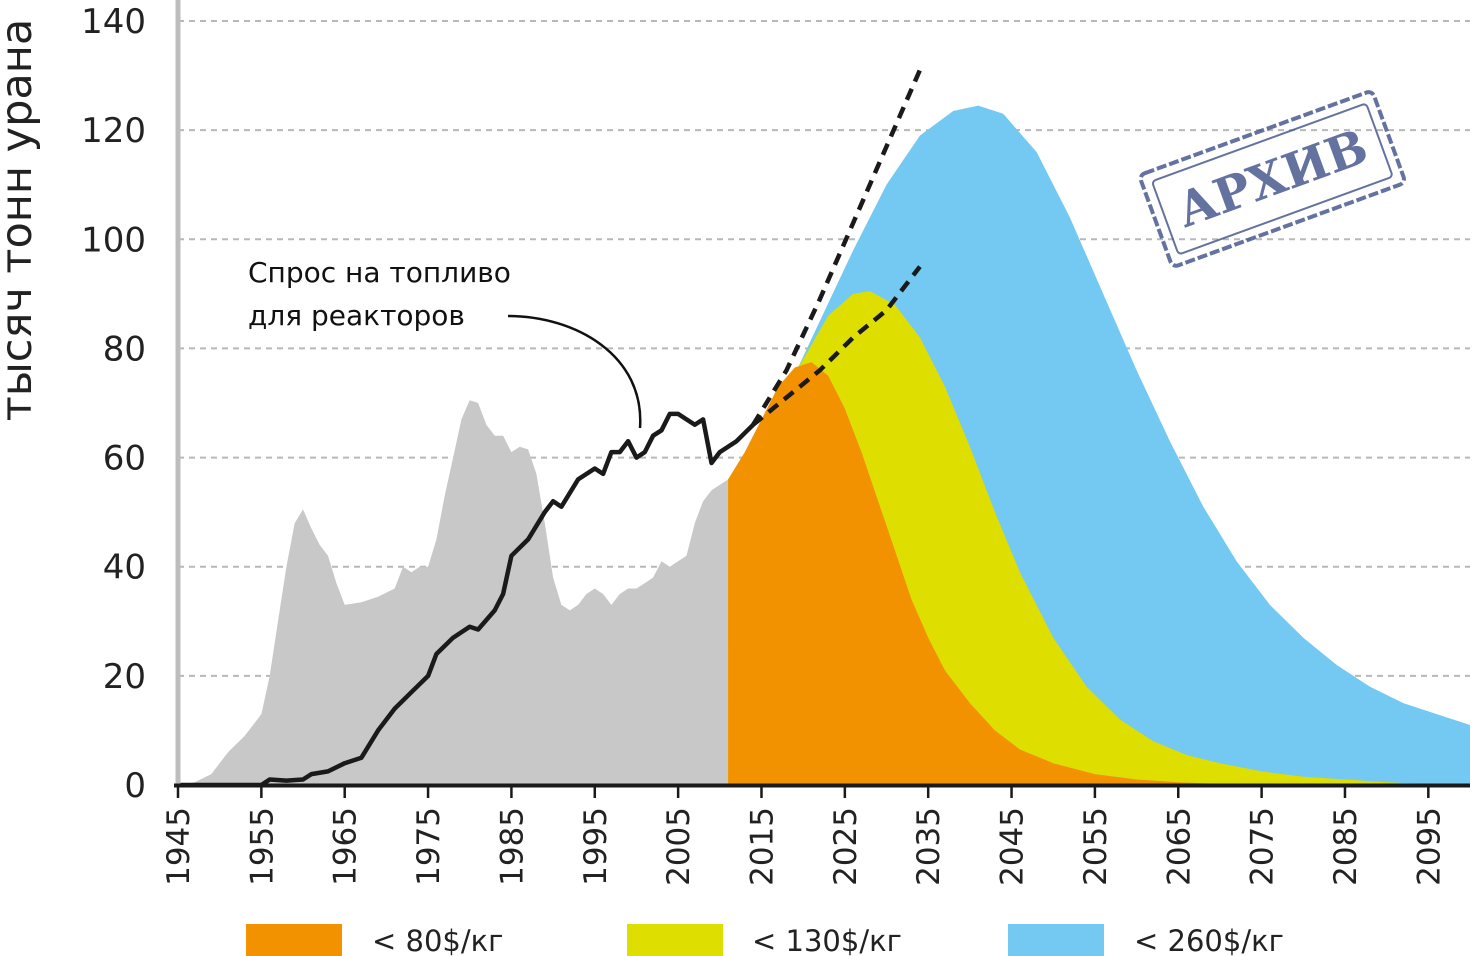 The height and width of the screenshot is (956, 1474). What do you see at coordinates (262, 846) in the screenshot?
I see `x-tick-label: 1955` at bounding box center [262, 846].